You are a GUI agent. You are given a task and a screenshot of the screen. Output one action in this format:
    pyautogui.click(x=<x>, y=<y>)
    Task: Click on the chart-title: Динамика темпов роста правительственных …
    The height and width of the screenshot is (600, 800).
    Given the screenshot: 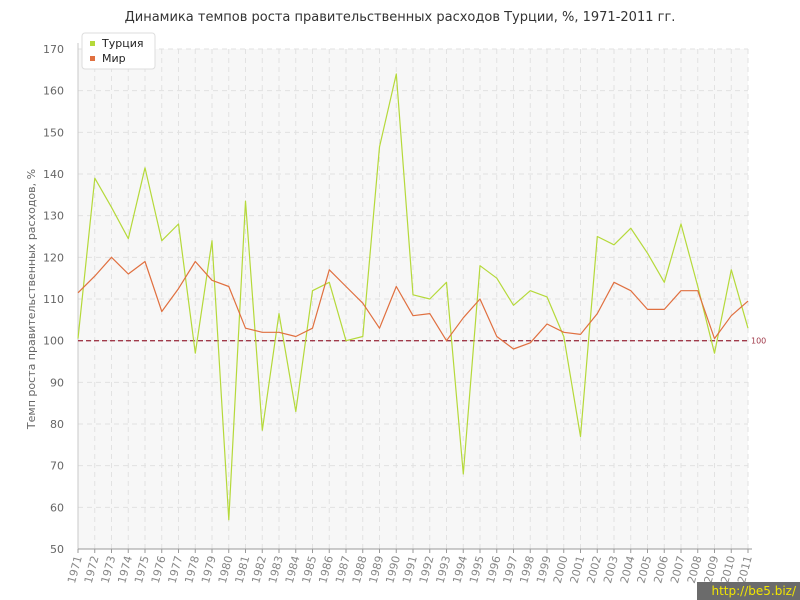 What is the action you would take?
    pyautogui.click(x=400, y=17)
    